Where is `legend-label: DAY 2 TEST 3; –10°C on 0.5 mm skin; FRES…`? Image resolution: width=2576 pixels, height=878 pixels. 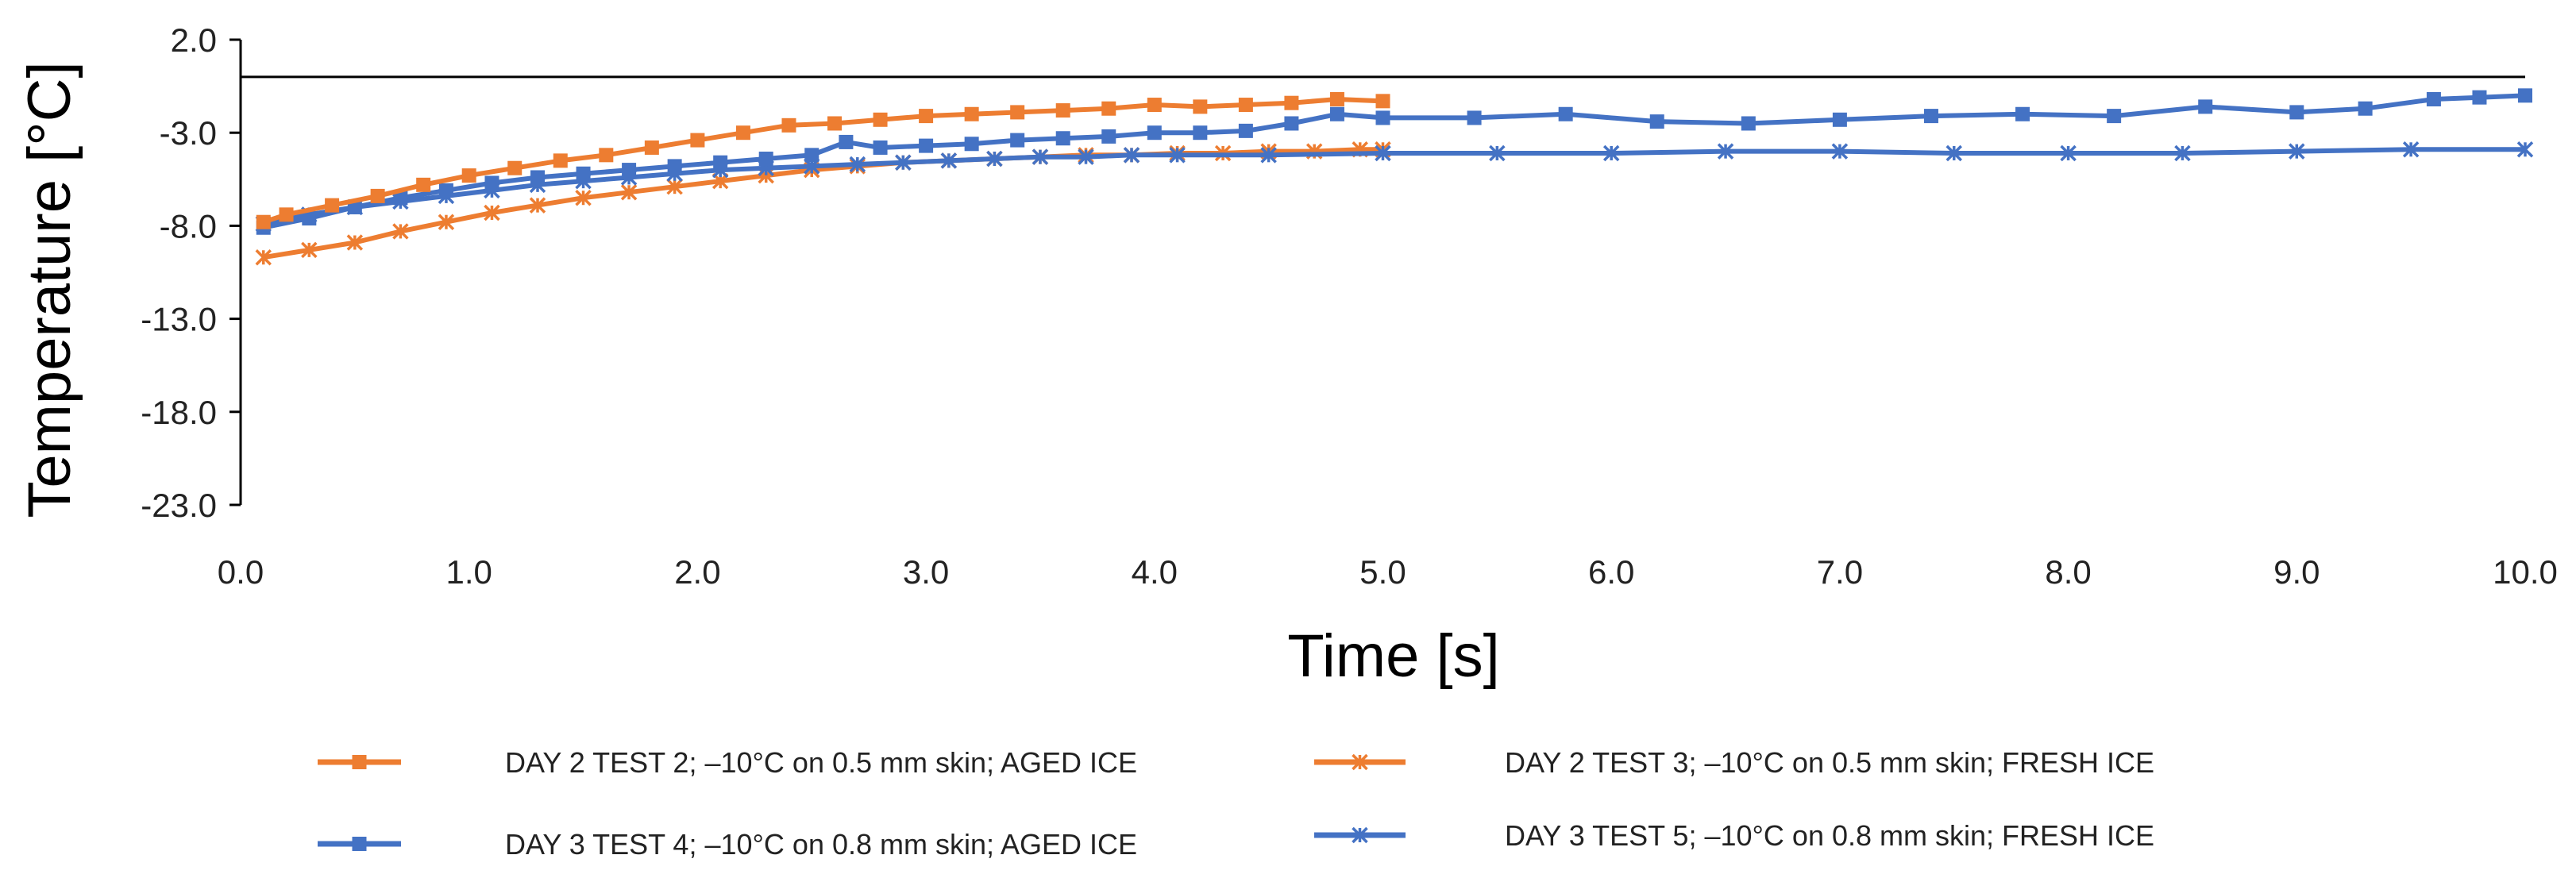
legend-label: DAY 2 TEST 3; –10°C on 0.5 mm skin; FRES… is located at coordinates (1829, 762).